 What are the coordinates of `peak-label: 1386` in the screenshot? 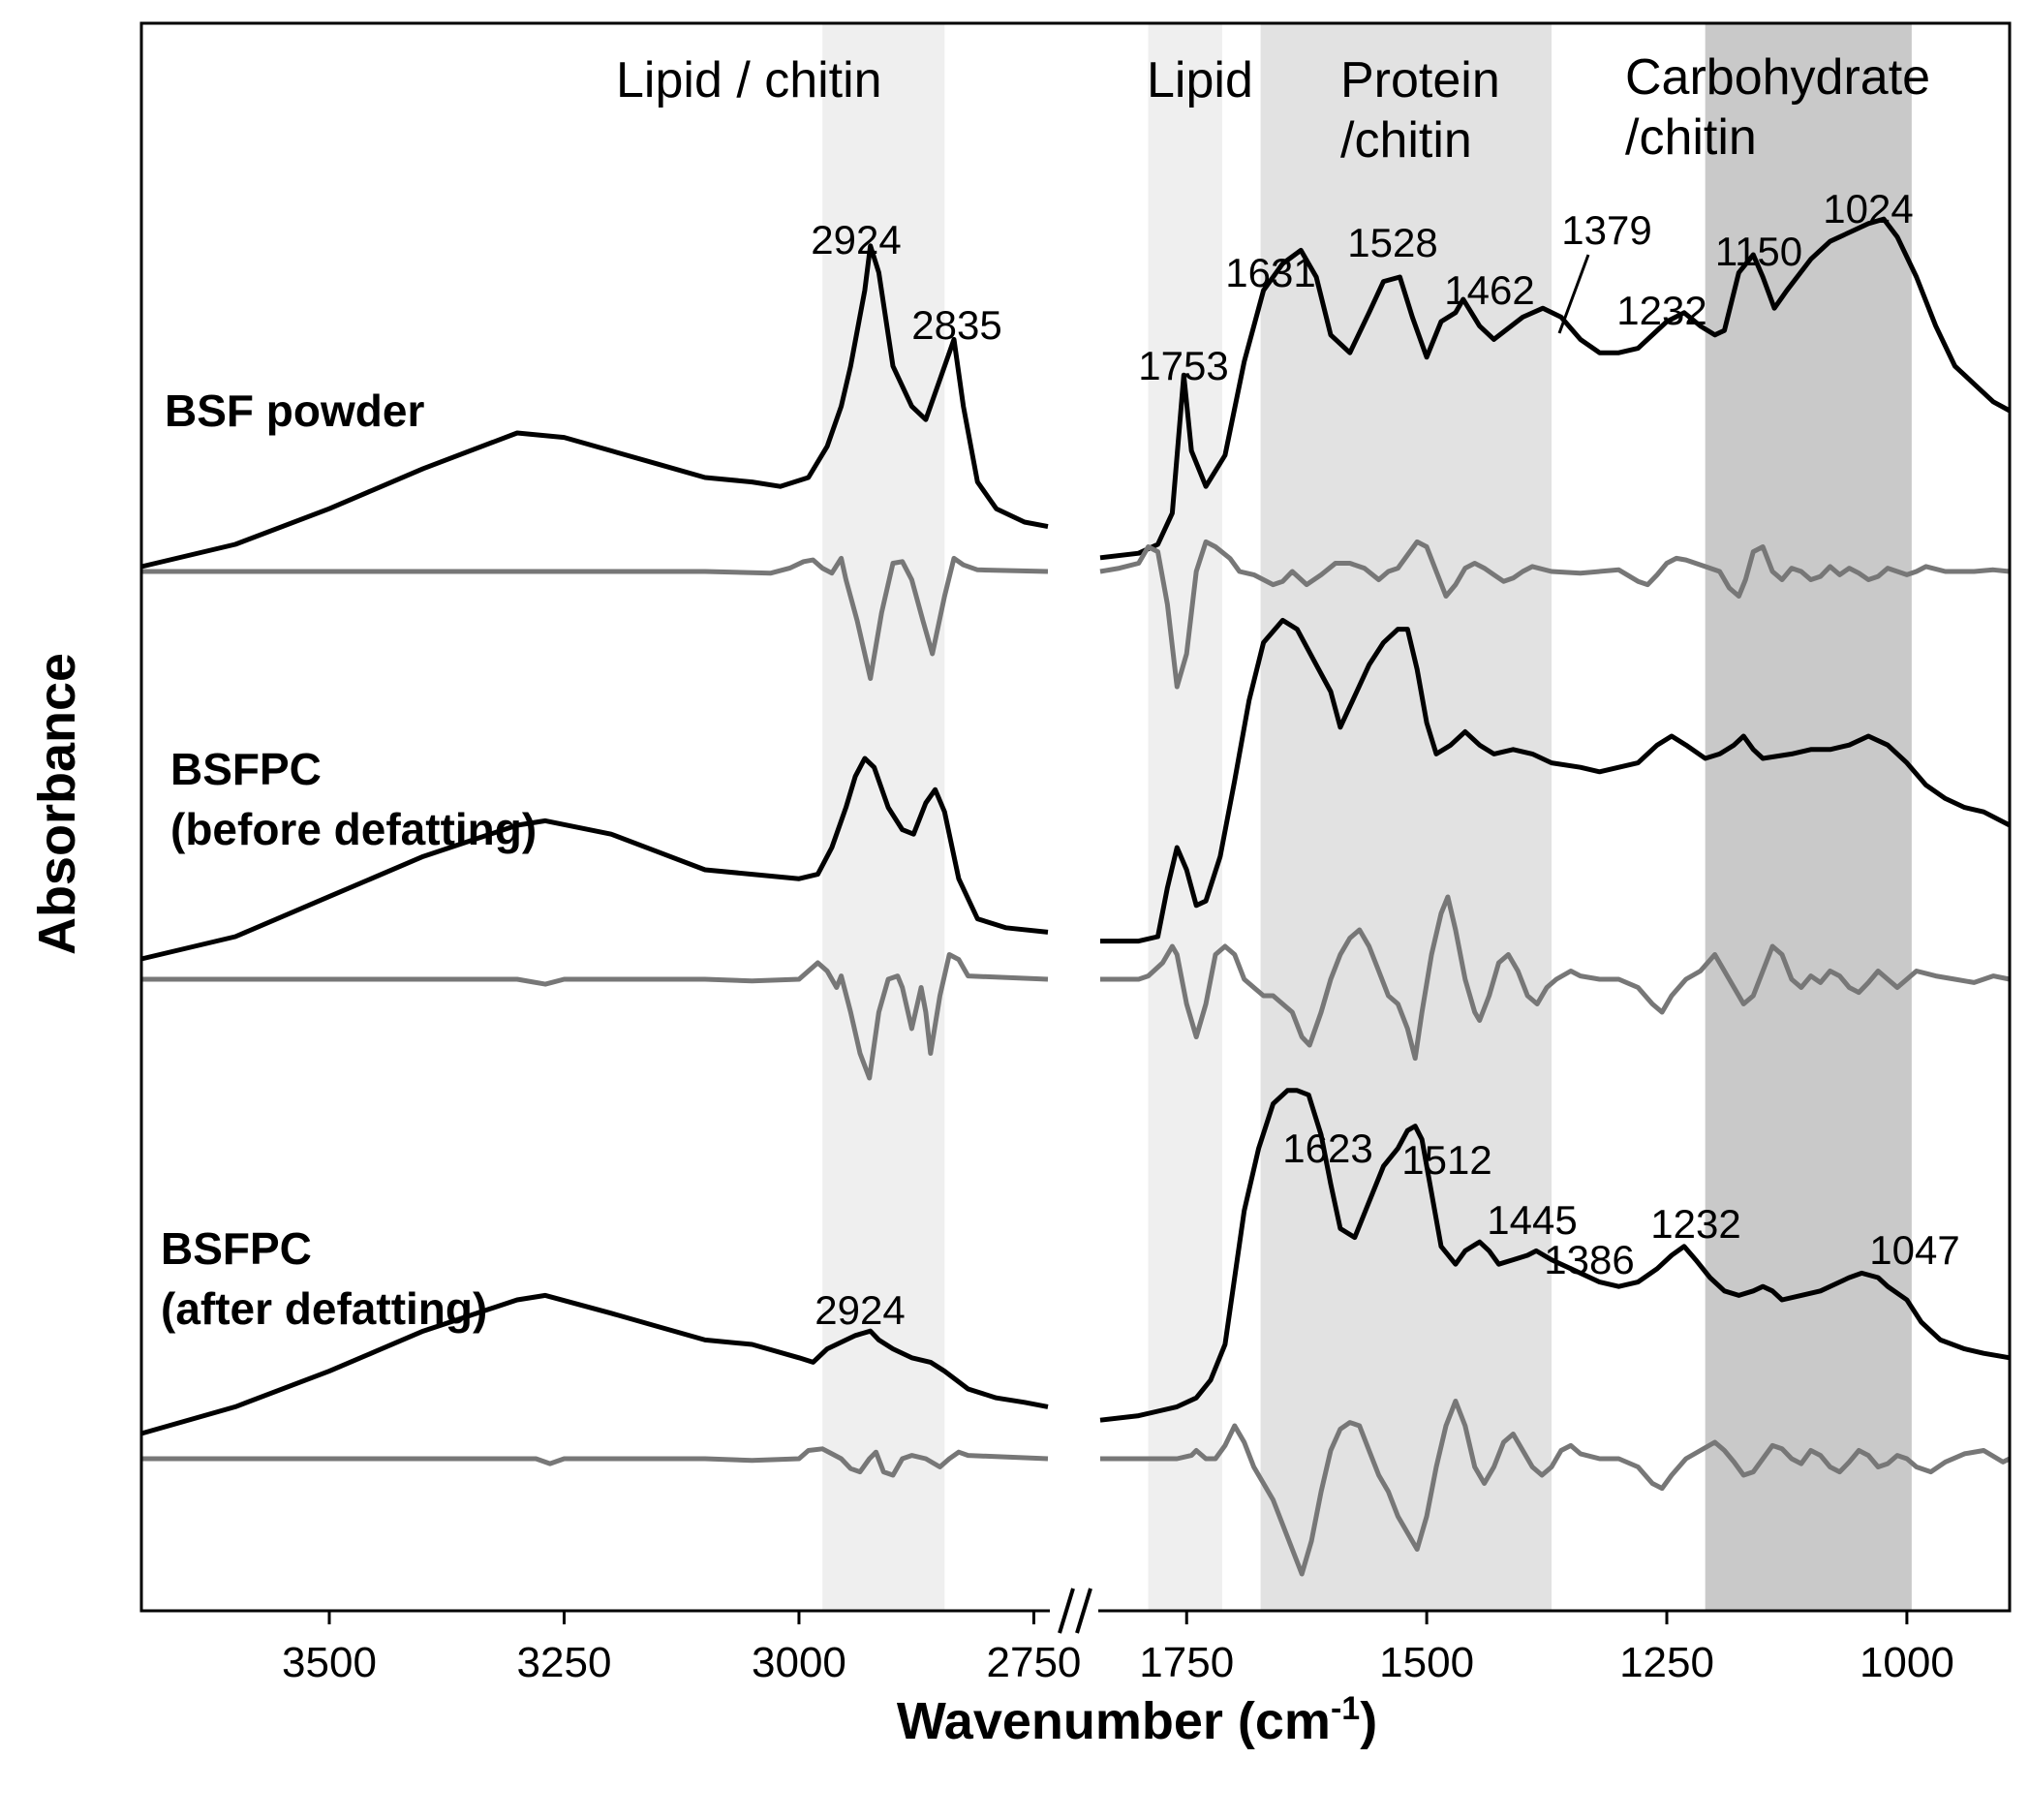 It's located at (1589, 1260).